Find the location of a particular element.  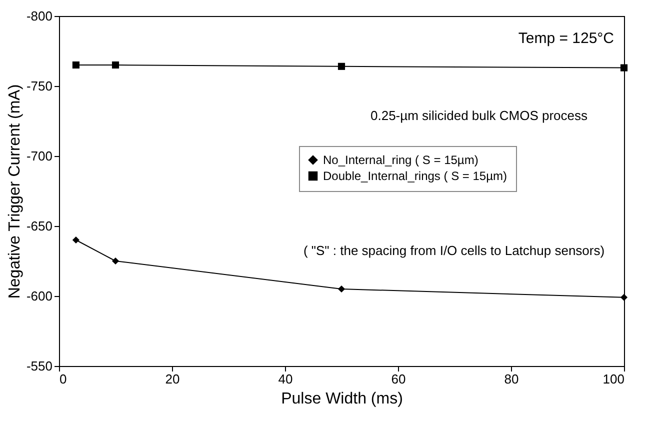

x-tick-label: 100 is located at coordinates (613, 379).